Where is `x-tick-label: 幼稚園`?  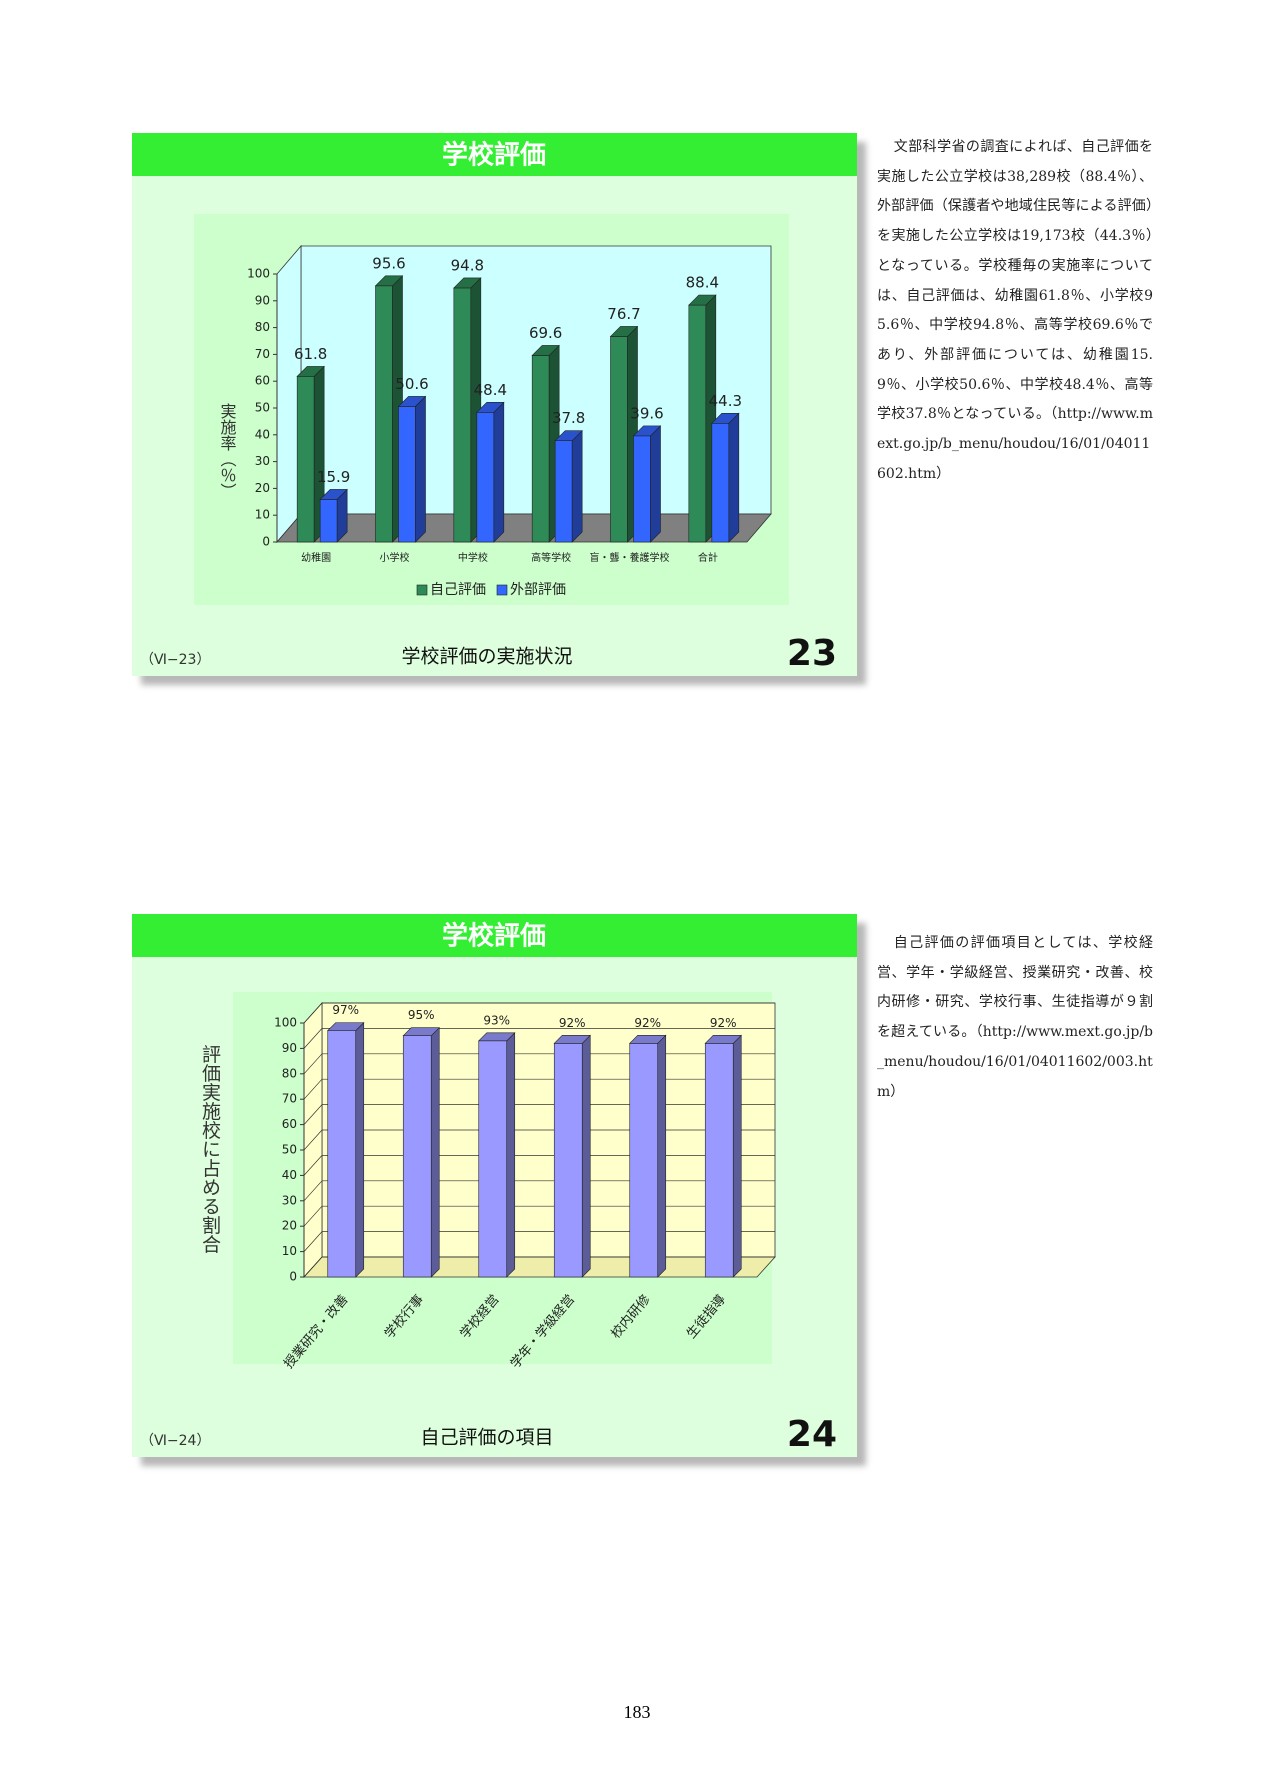 x-tick-label: 幼稚園 is located at coordinates (316, 557).